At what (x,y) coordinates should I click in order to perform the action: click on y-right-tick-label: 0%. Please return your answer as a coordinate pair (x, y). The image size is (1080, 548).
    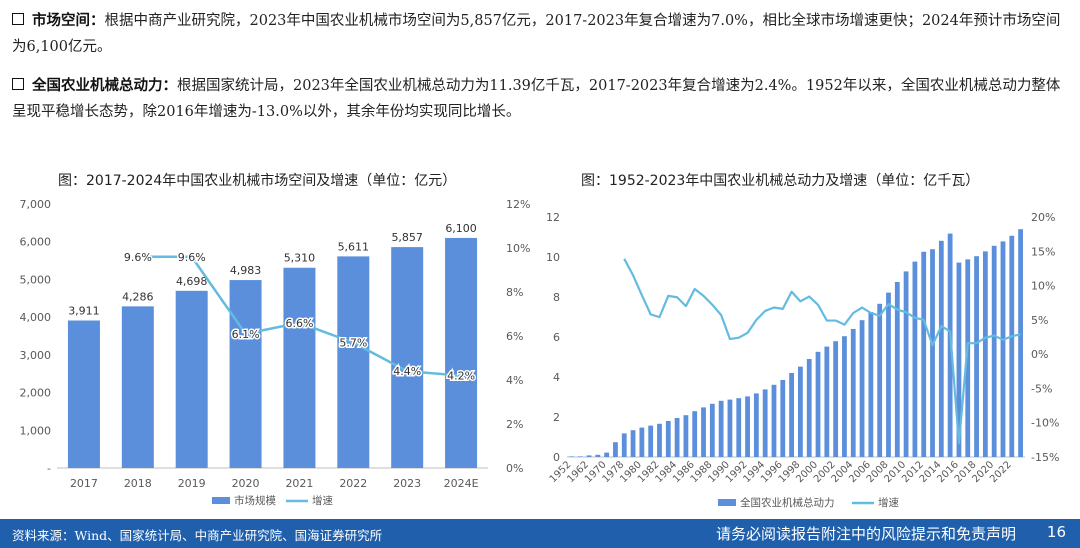
    Looking at the image, I should click on (514, 468).